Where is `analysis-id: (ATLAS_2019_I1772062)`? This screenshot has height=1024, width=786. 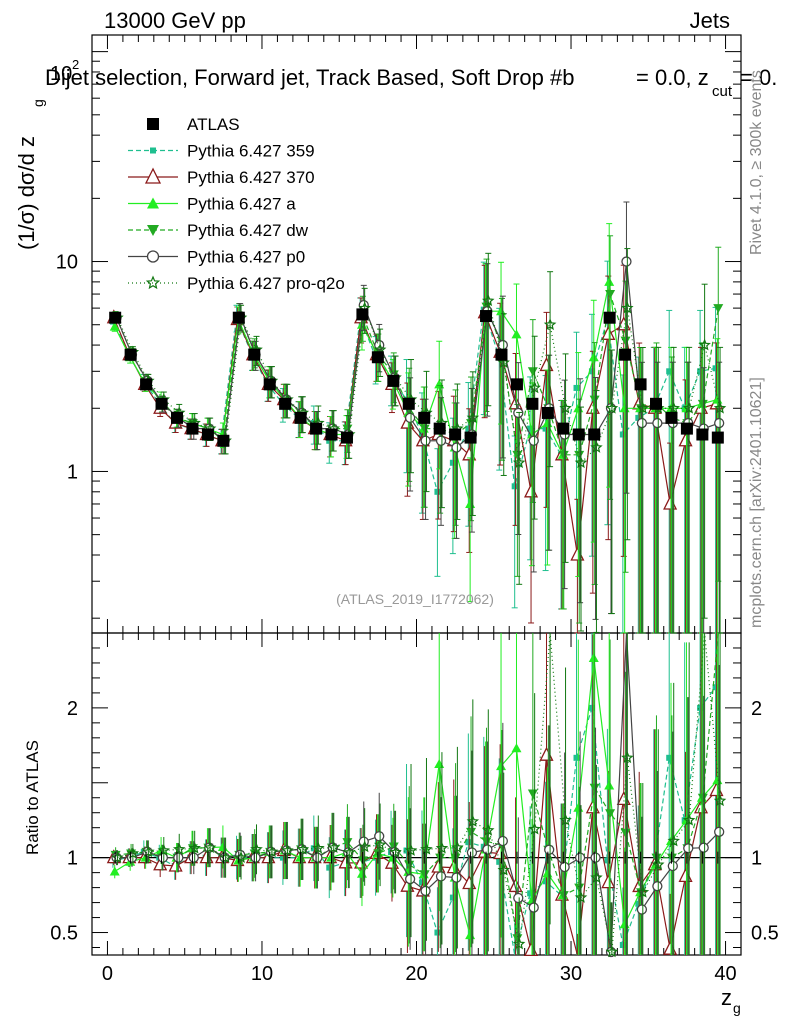
analysis-id: (ATLAS_2019_I1772062) is located at coordinates (415, 599).